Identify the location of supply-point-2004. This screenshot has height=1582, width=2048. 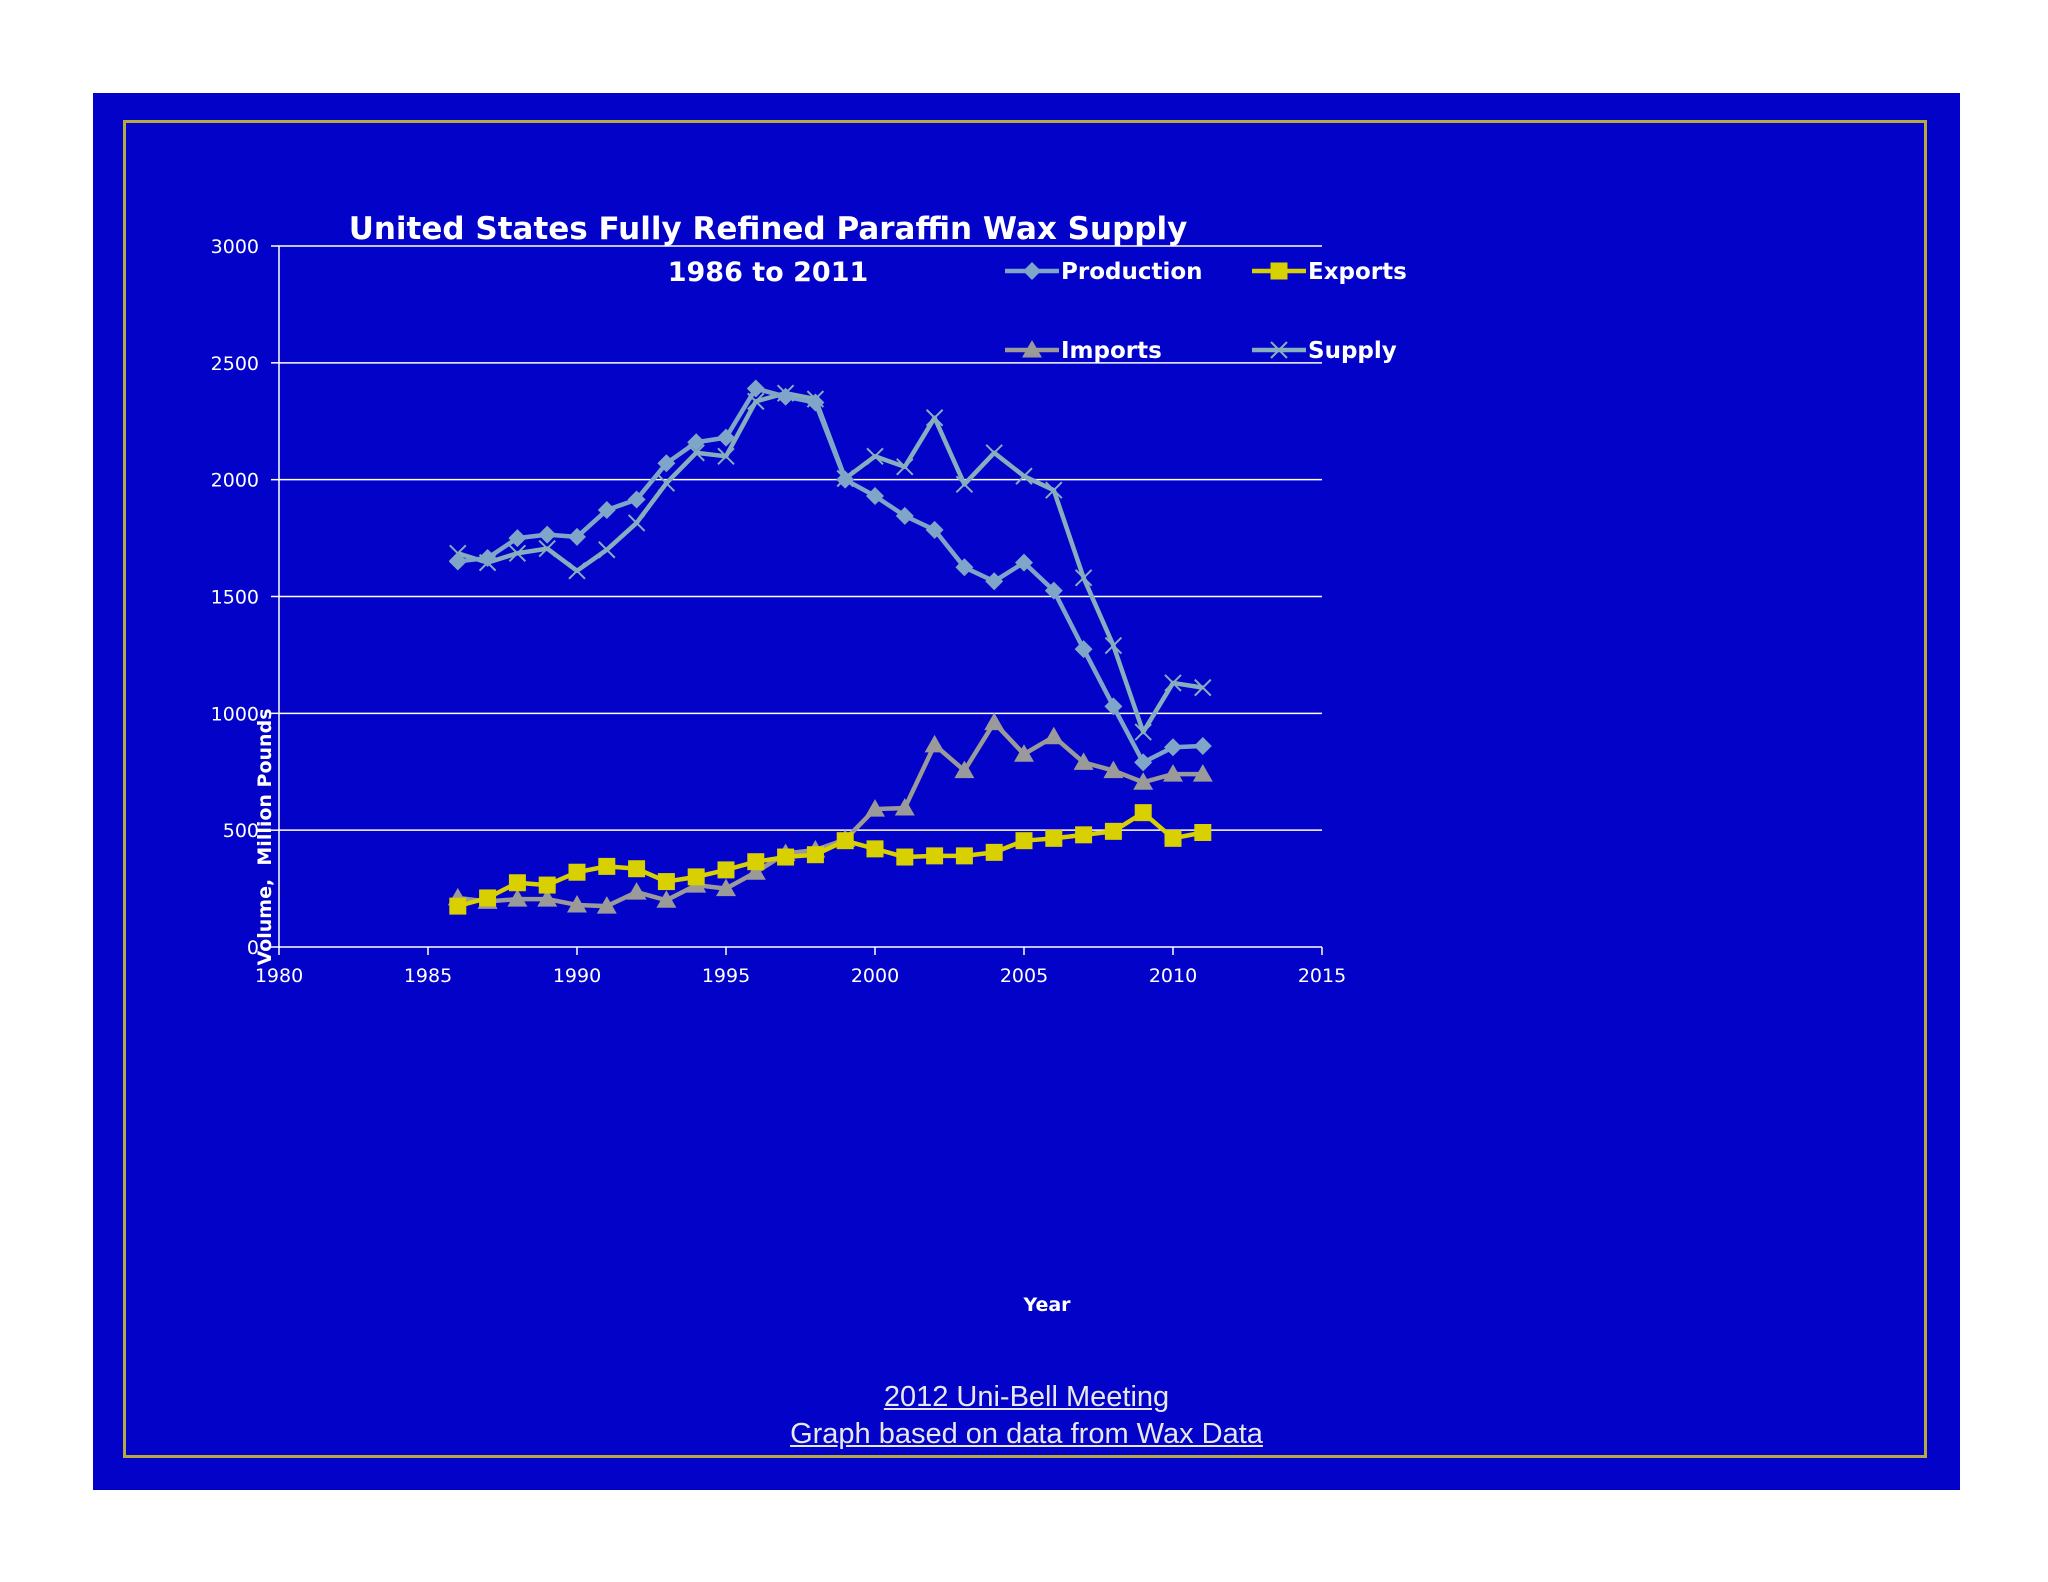
(994, 453).